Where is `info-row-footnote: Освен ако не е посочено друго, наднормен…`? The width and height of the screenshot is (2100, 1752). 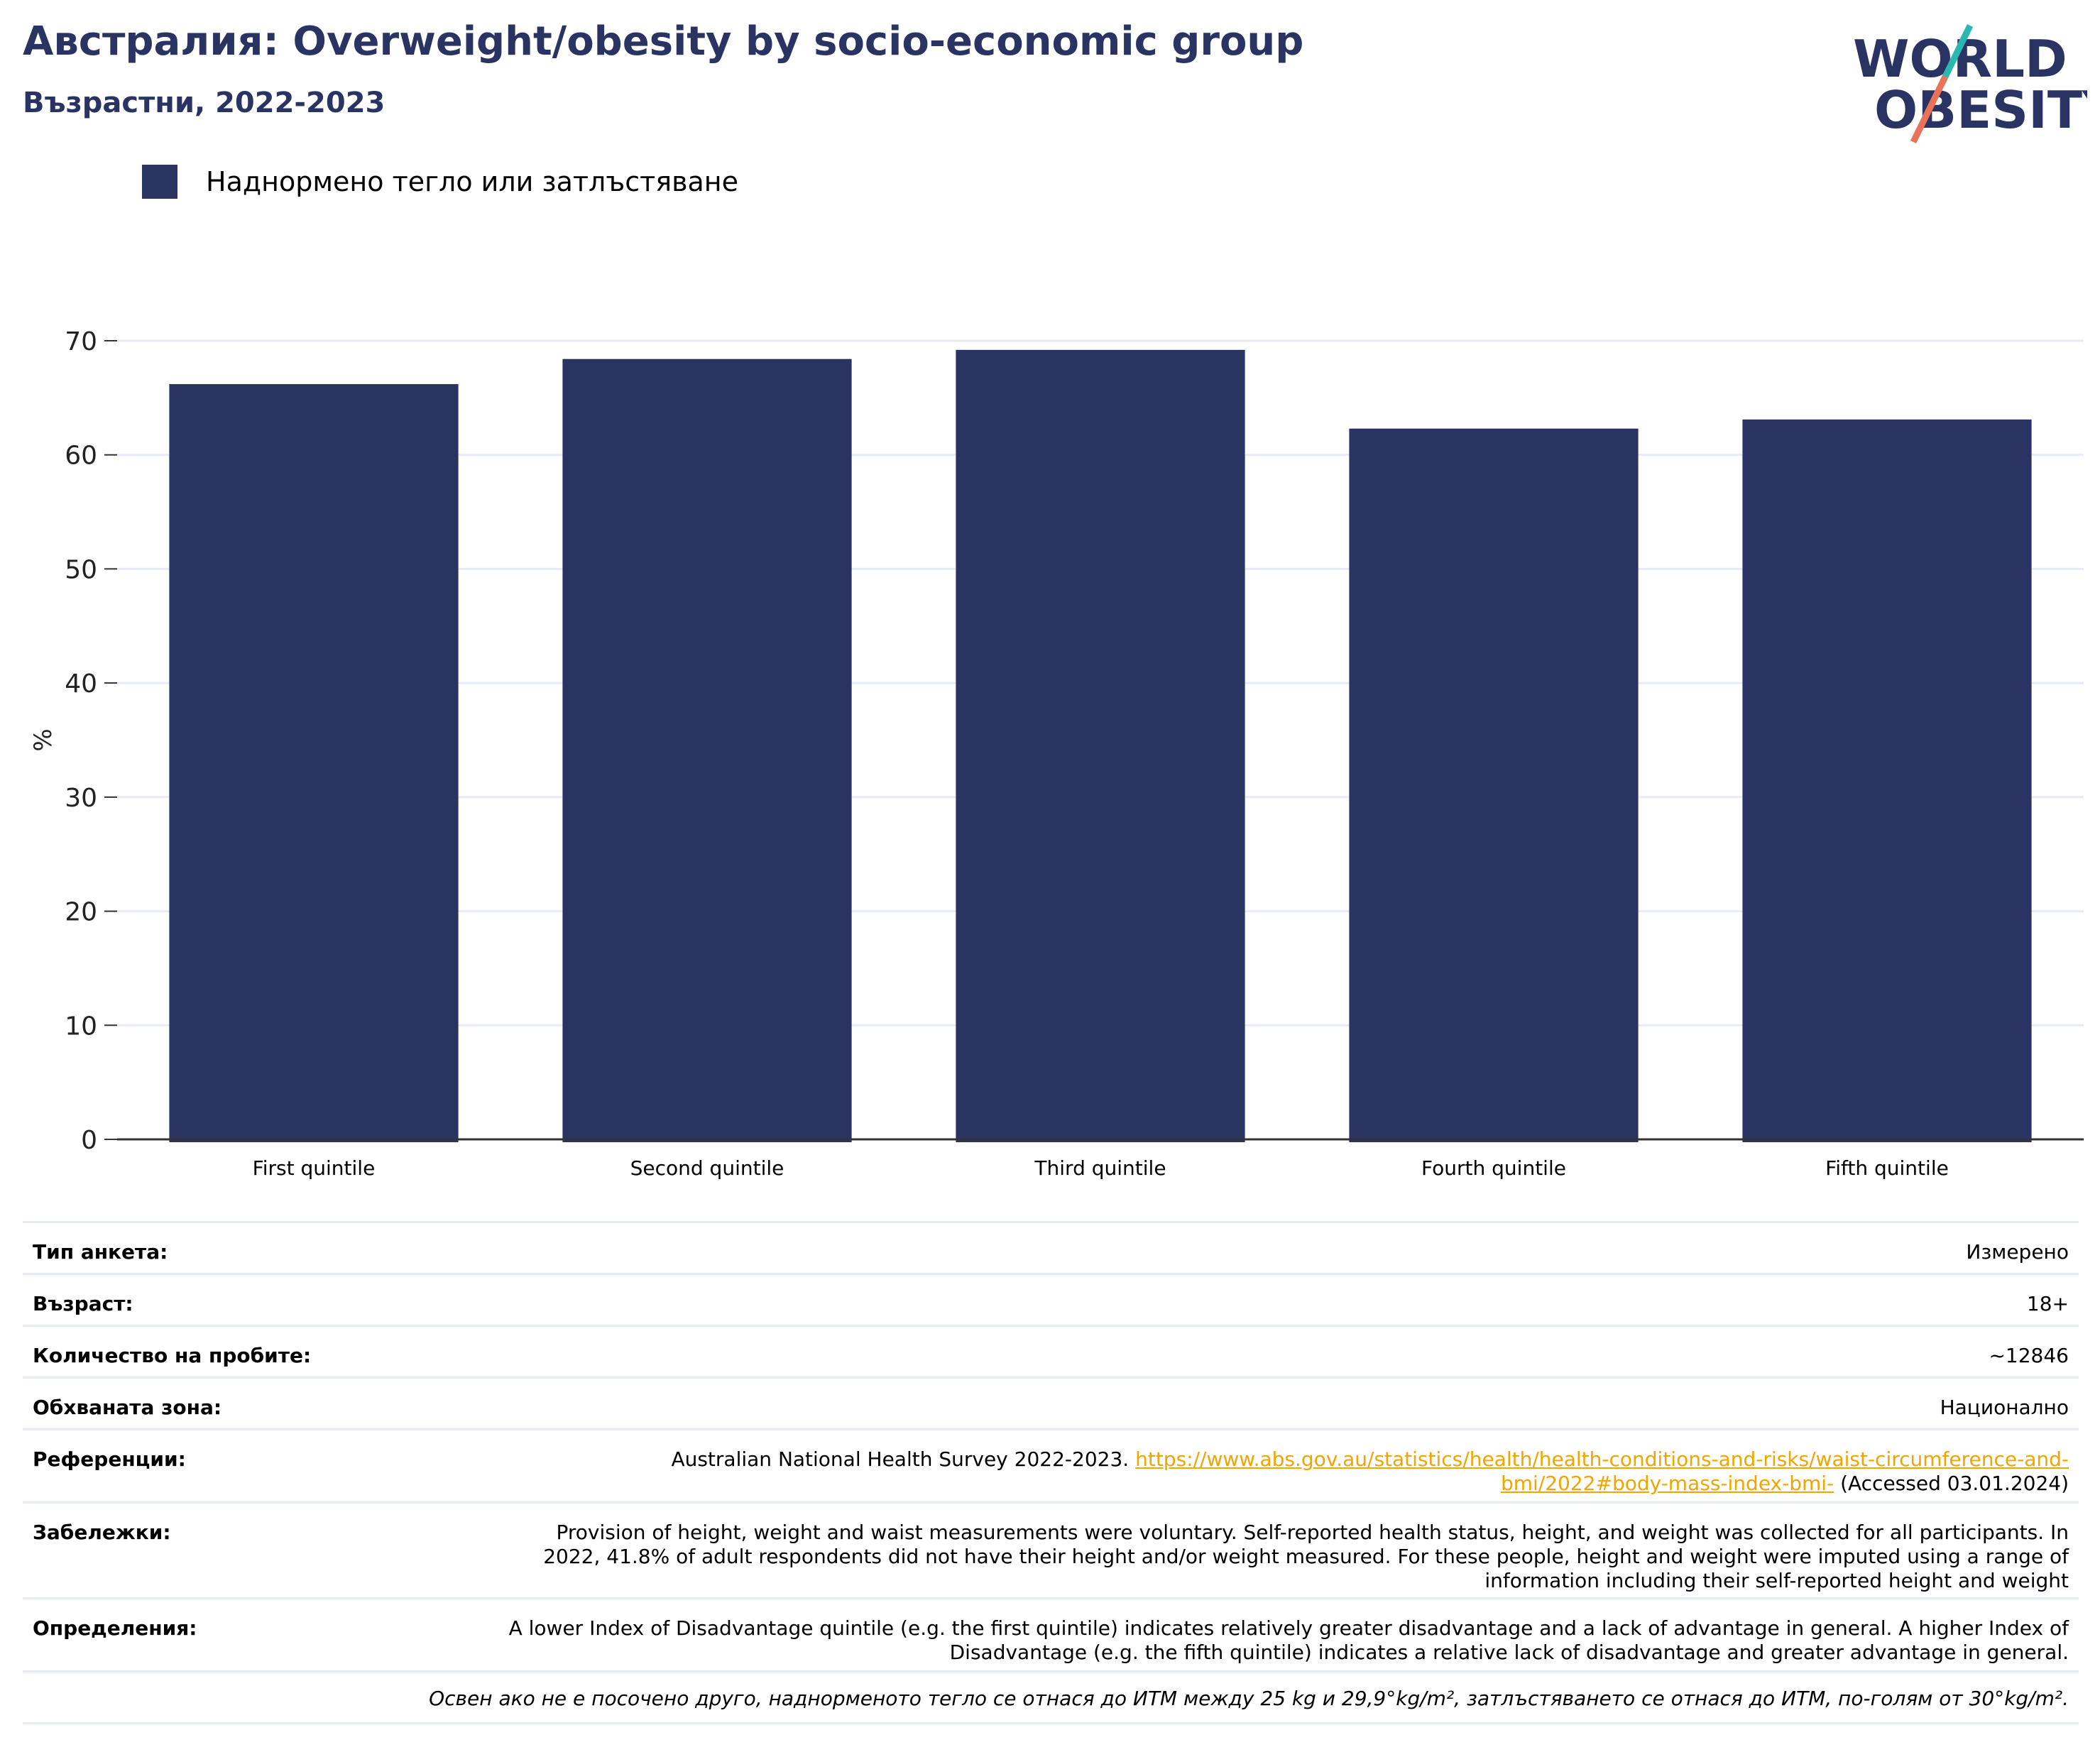 info-row-footnote: Освен ако не е посочено друго, наднормен… is located at coordinates (1051, 1697).